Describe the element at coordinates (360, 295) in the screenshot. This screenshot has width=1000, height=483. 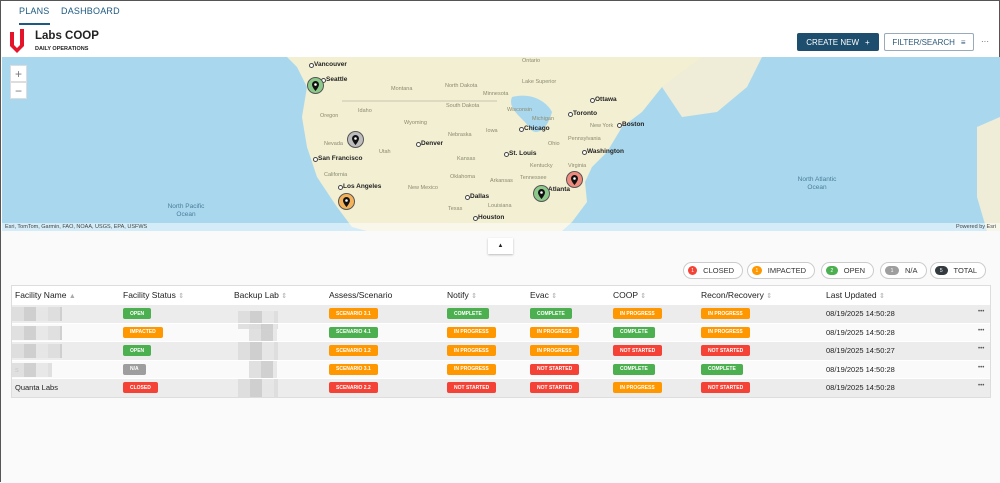
I see `column-header: Assess/Scenario` at that location.